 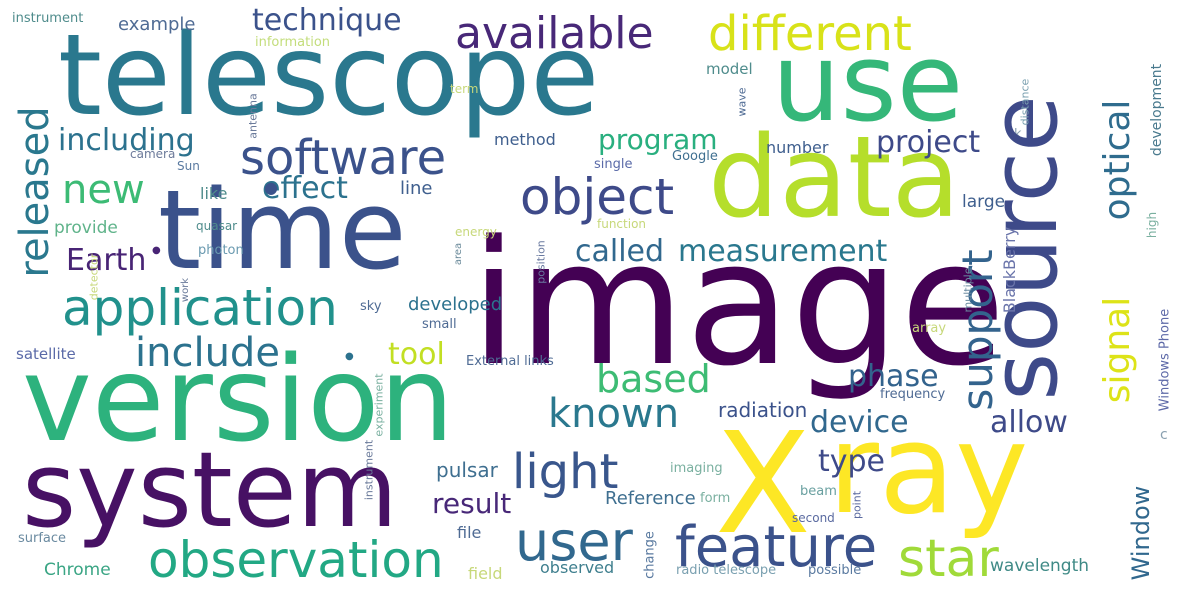 What do you see at coordinates (726, 570) in the screenshot?
I see `word-radiotelescope: radio telescope` at bounding box center [726, 570].